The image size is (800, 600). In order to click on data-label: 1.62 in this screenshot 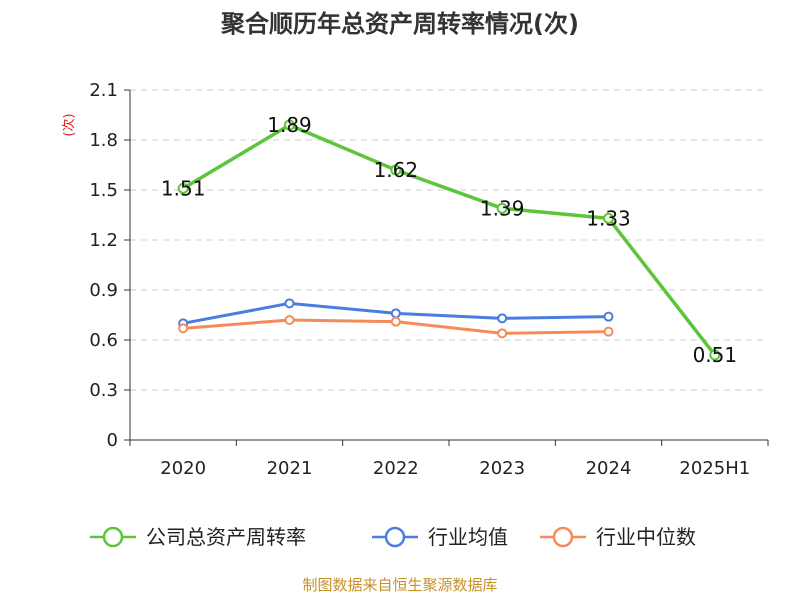, I will do `click(396, 170)`.